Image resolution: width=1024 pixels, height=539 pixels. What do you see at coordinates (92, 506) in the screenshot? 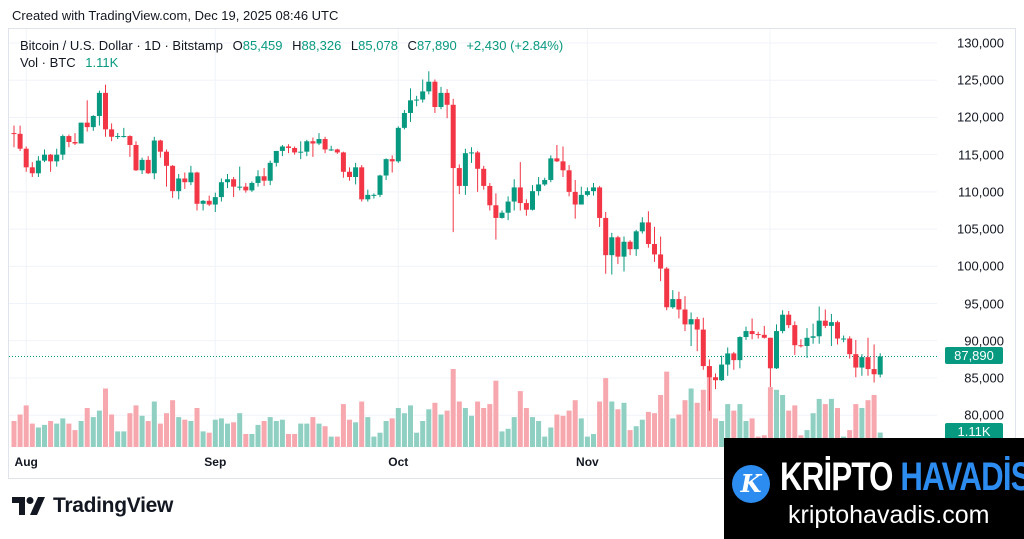
I see `tradingview-logo: TradingView` at bounding box center [92, 506].